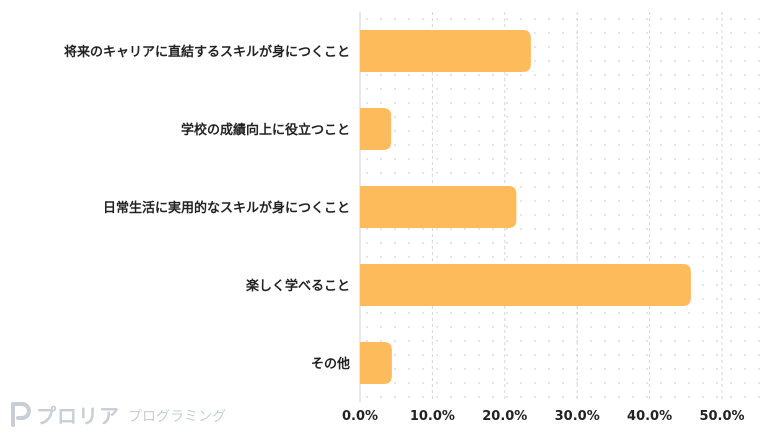 This screenshot has height=438, width=780. Describe the element at coordinates (78, 415) in the screenshot. I see `logo-name: プロリア` at that location.